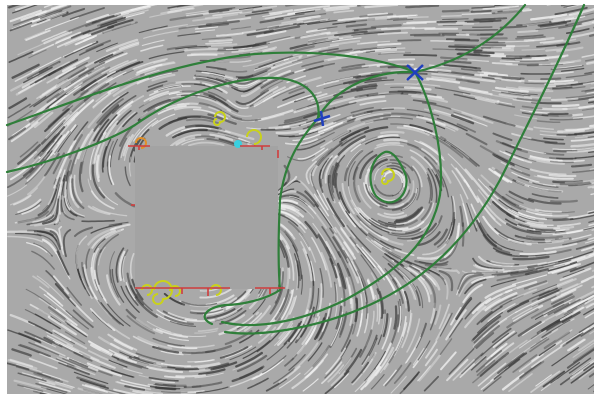 The height and width of the screenshot is (399, 601). I want to click on spiral-icon, so click(388, 176).